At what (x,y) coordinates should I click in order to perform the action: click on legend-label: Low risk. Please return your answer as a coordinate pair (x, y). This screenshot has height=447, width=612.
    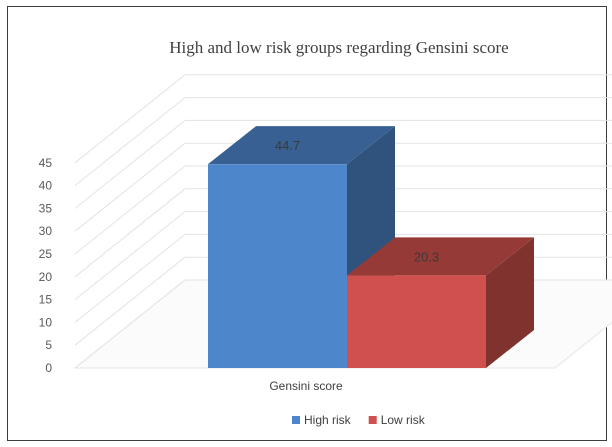
    Looking at the image, I should click on (403, 420).